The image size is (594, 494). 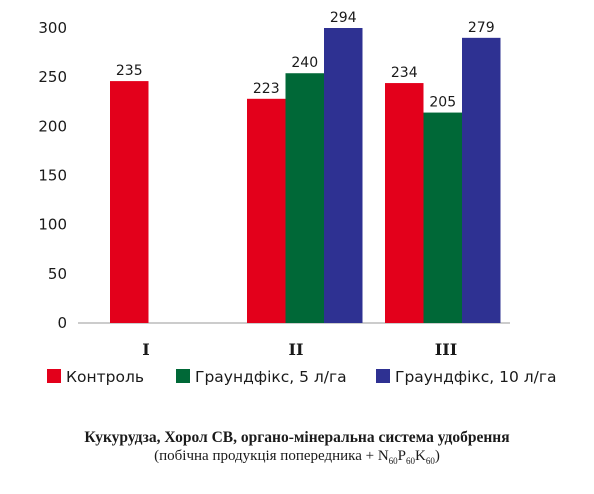 I want to click on caption-subtitle-prefix: (побічна продукція попередника + N, so click(x=271, y=456).